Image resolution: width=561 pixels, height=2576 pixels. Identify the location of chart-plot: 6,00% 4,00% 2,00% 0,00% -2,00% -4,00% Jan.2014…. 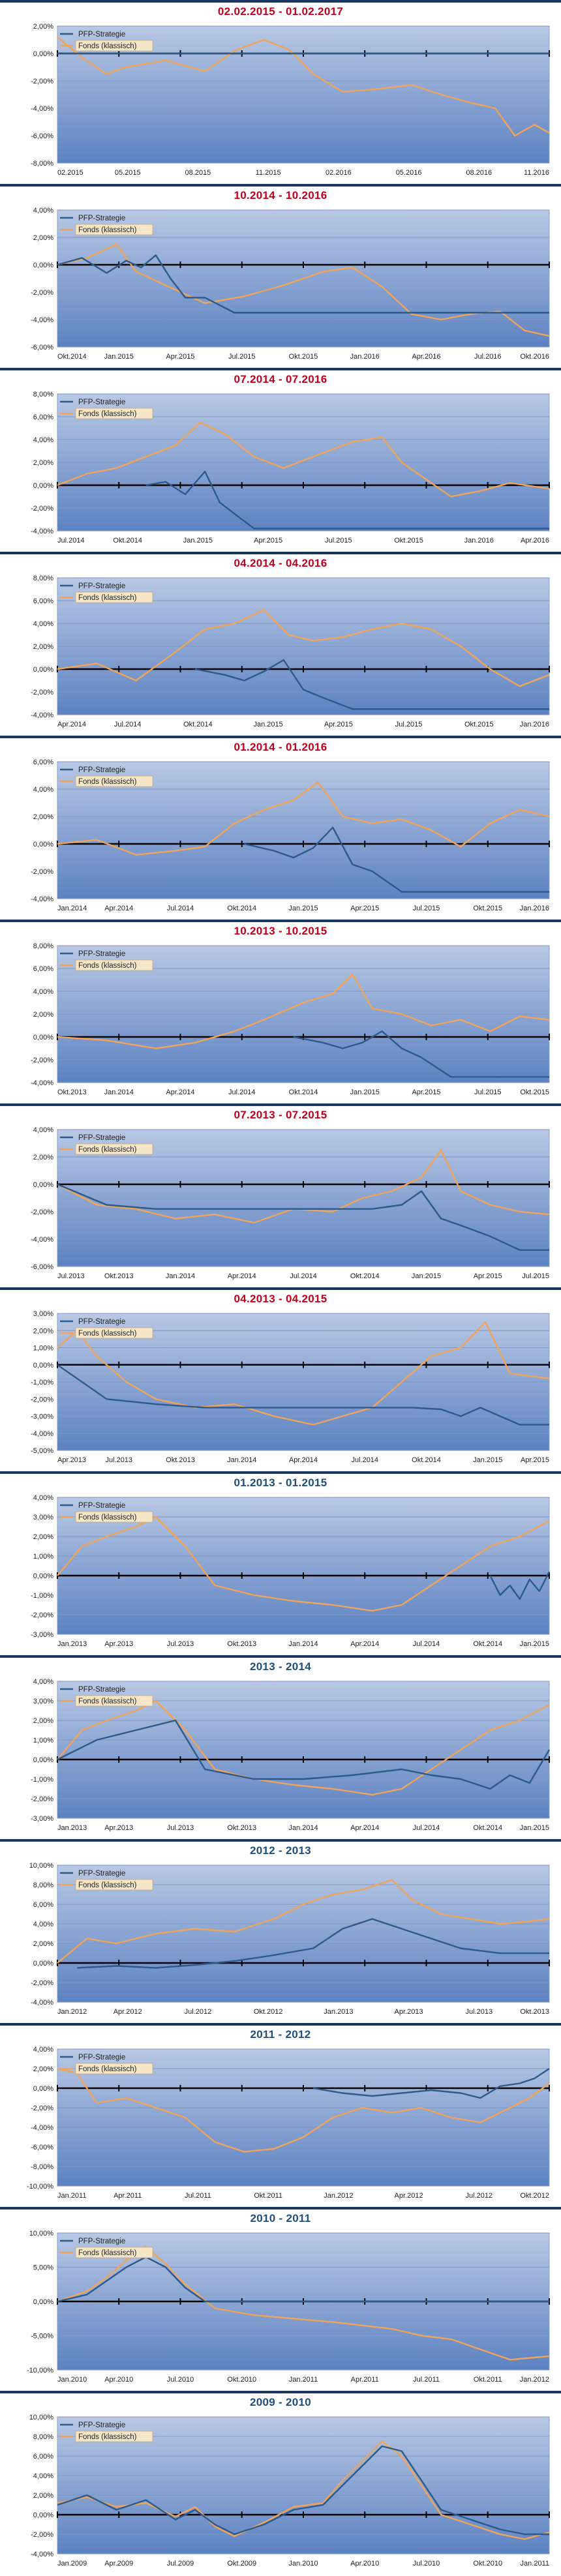
(290, 835).